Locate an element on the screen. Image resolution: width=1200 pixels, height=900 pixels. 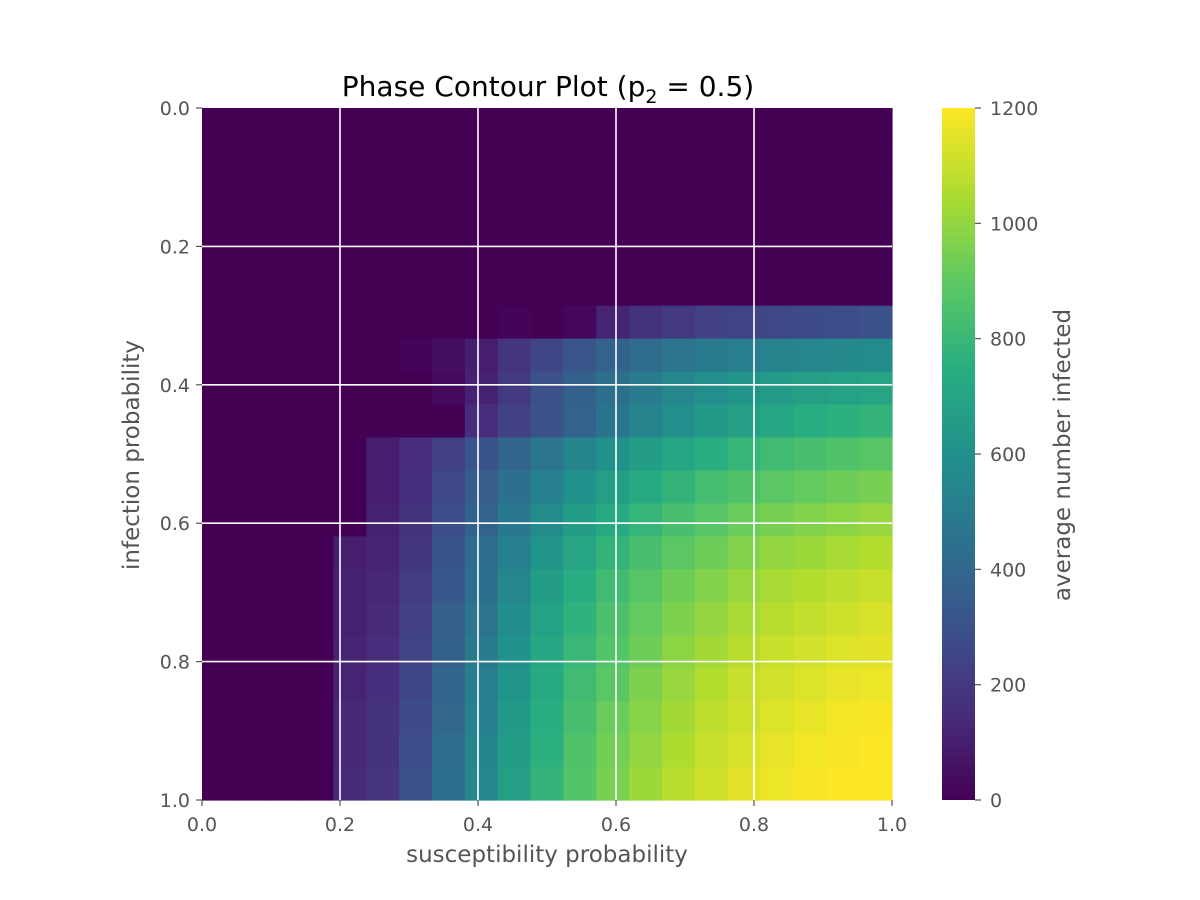
x-tick-label: 0.4 is located at coordinates (478, 825).